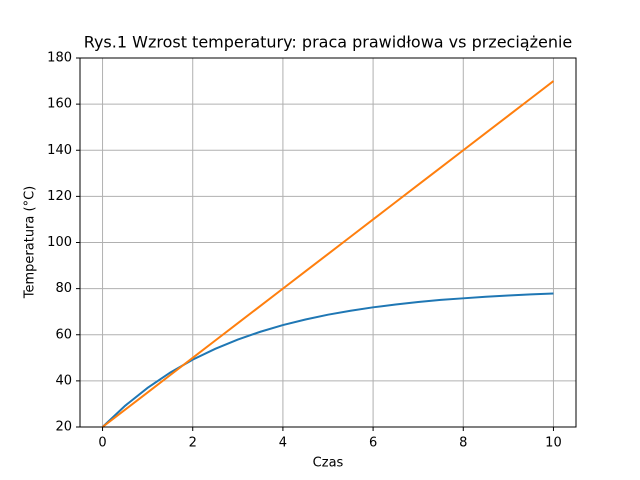 The width and height of the screenshot is (640, 480). I want to click on y-tick-label: 120, so click(59, 196).